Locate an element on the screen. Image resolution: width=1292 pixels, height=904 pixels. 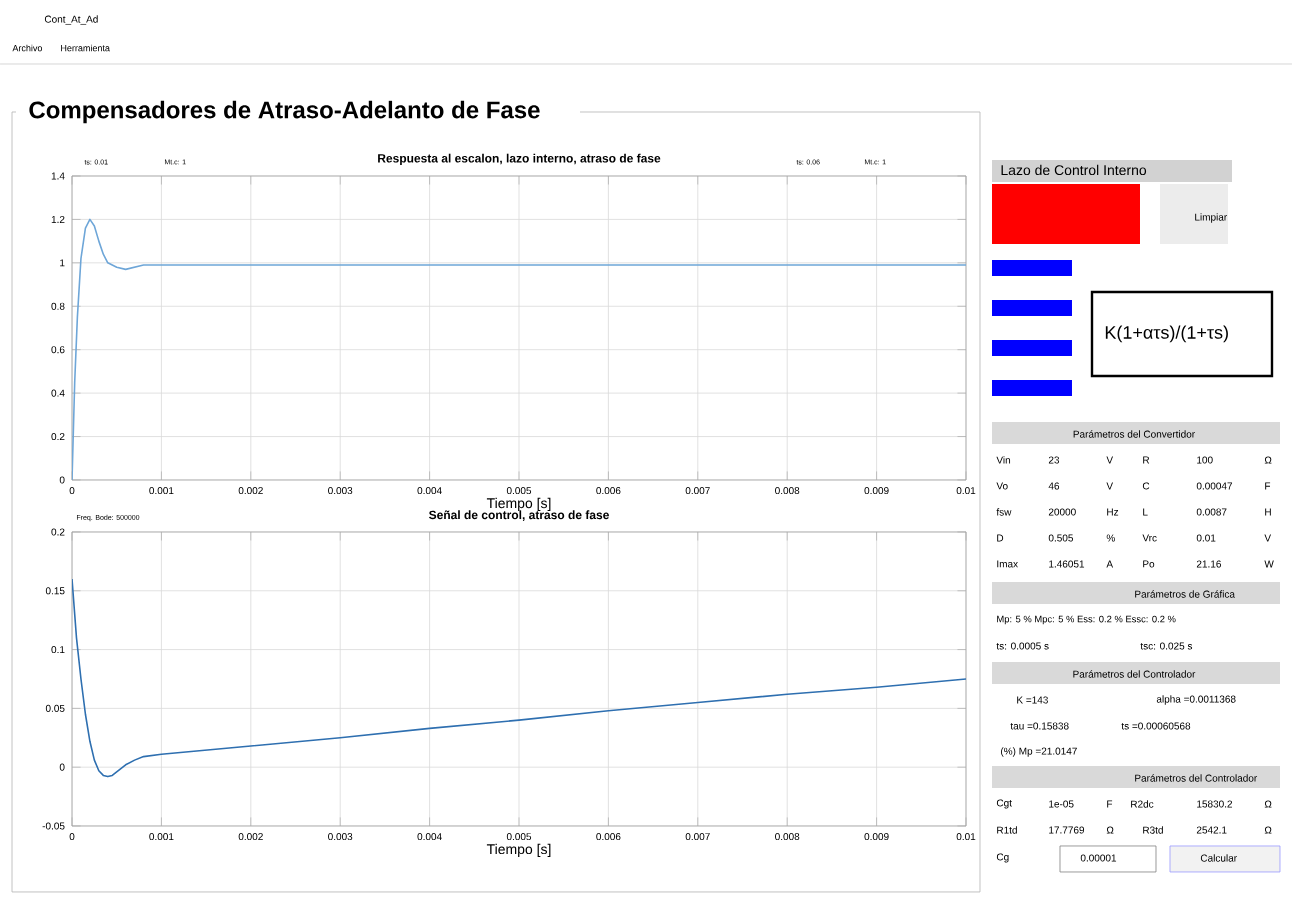
text: Compensadores de Atraso-Adelanto de Fase is located at coordinates (284, 112).